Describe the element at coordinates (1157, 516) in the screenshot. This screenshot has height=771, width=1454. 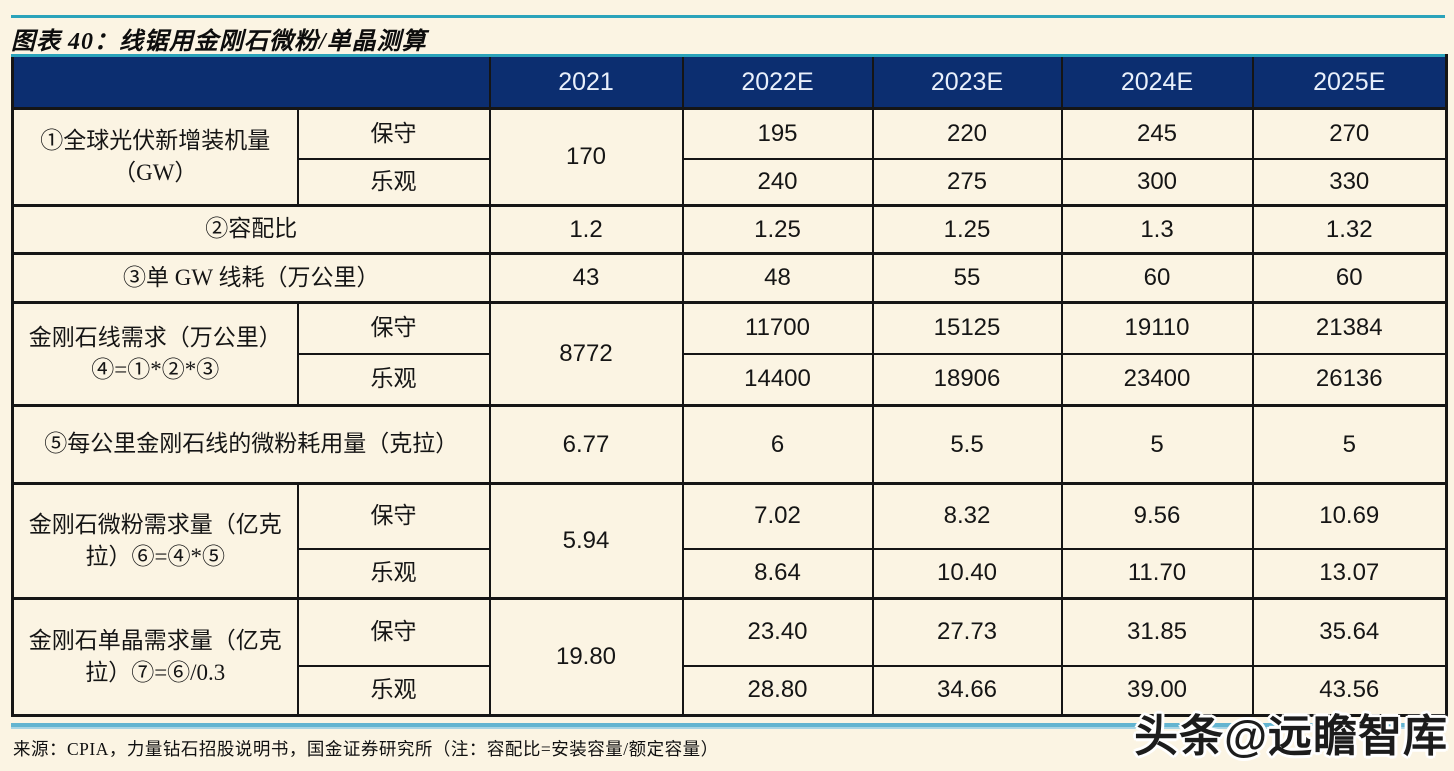
I see `value-cell: 9.56` at that location.